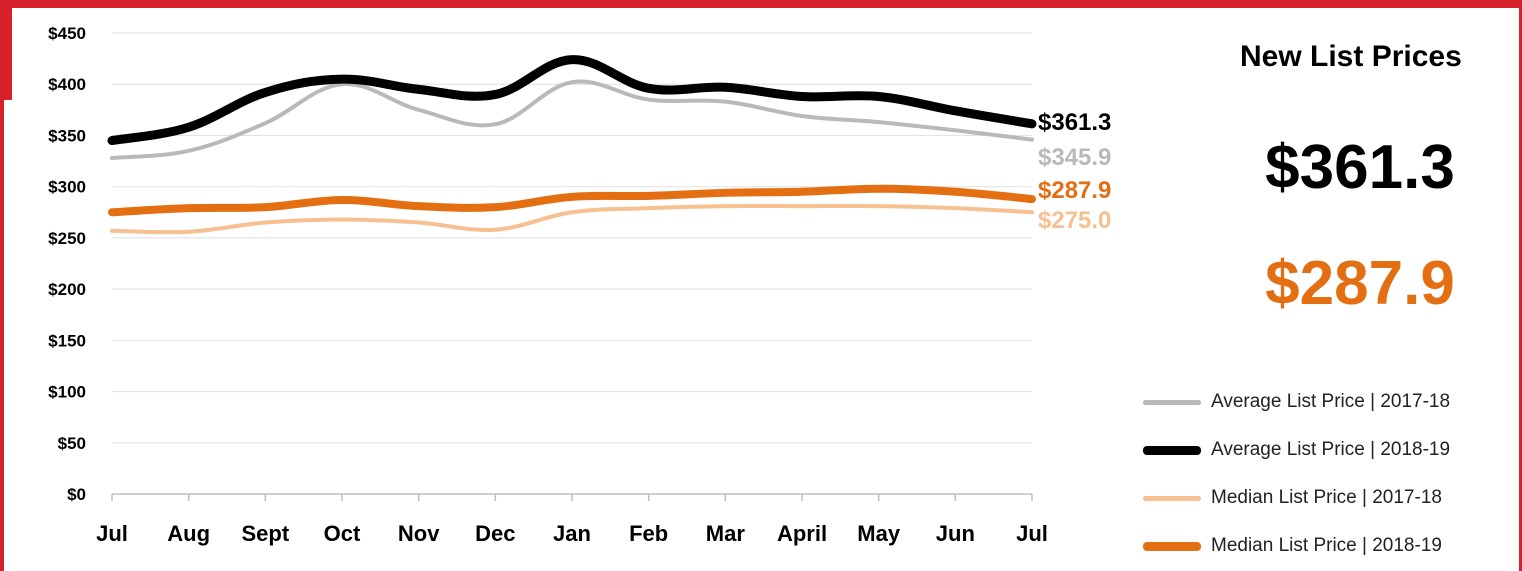  Describe the element at coordinates (1326, 545) in the screenshot. I see `legend-label: Median List Price | 2018-19` at that location.